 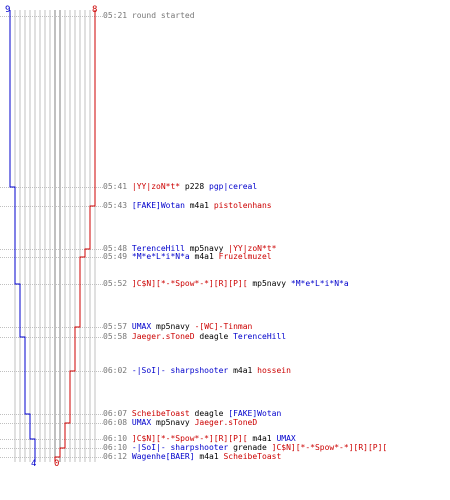 I want to click on victim-name: UMAX, so click(x=286, y=438).